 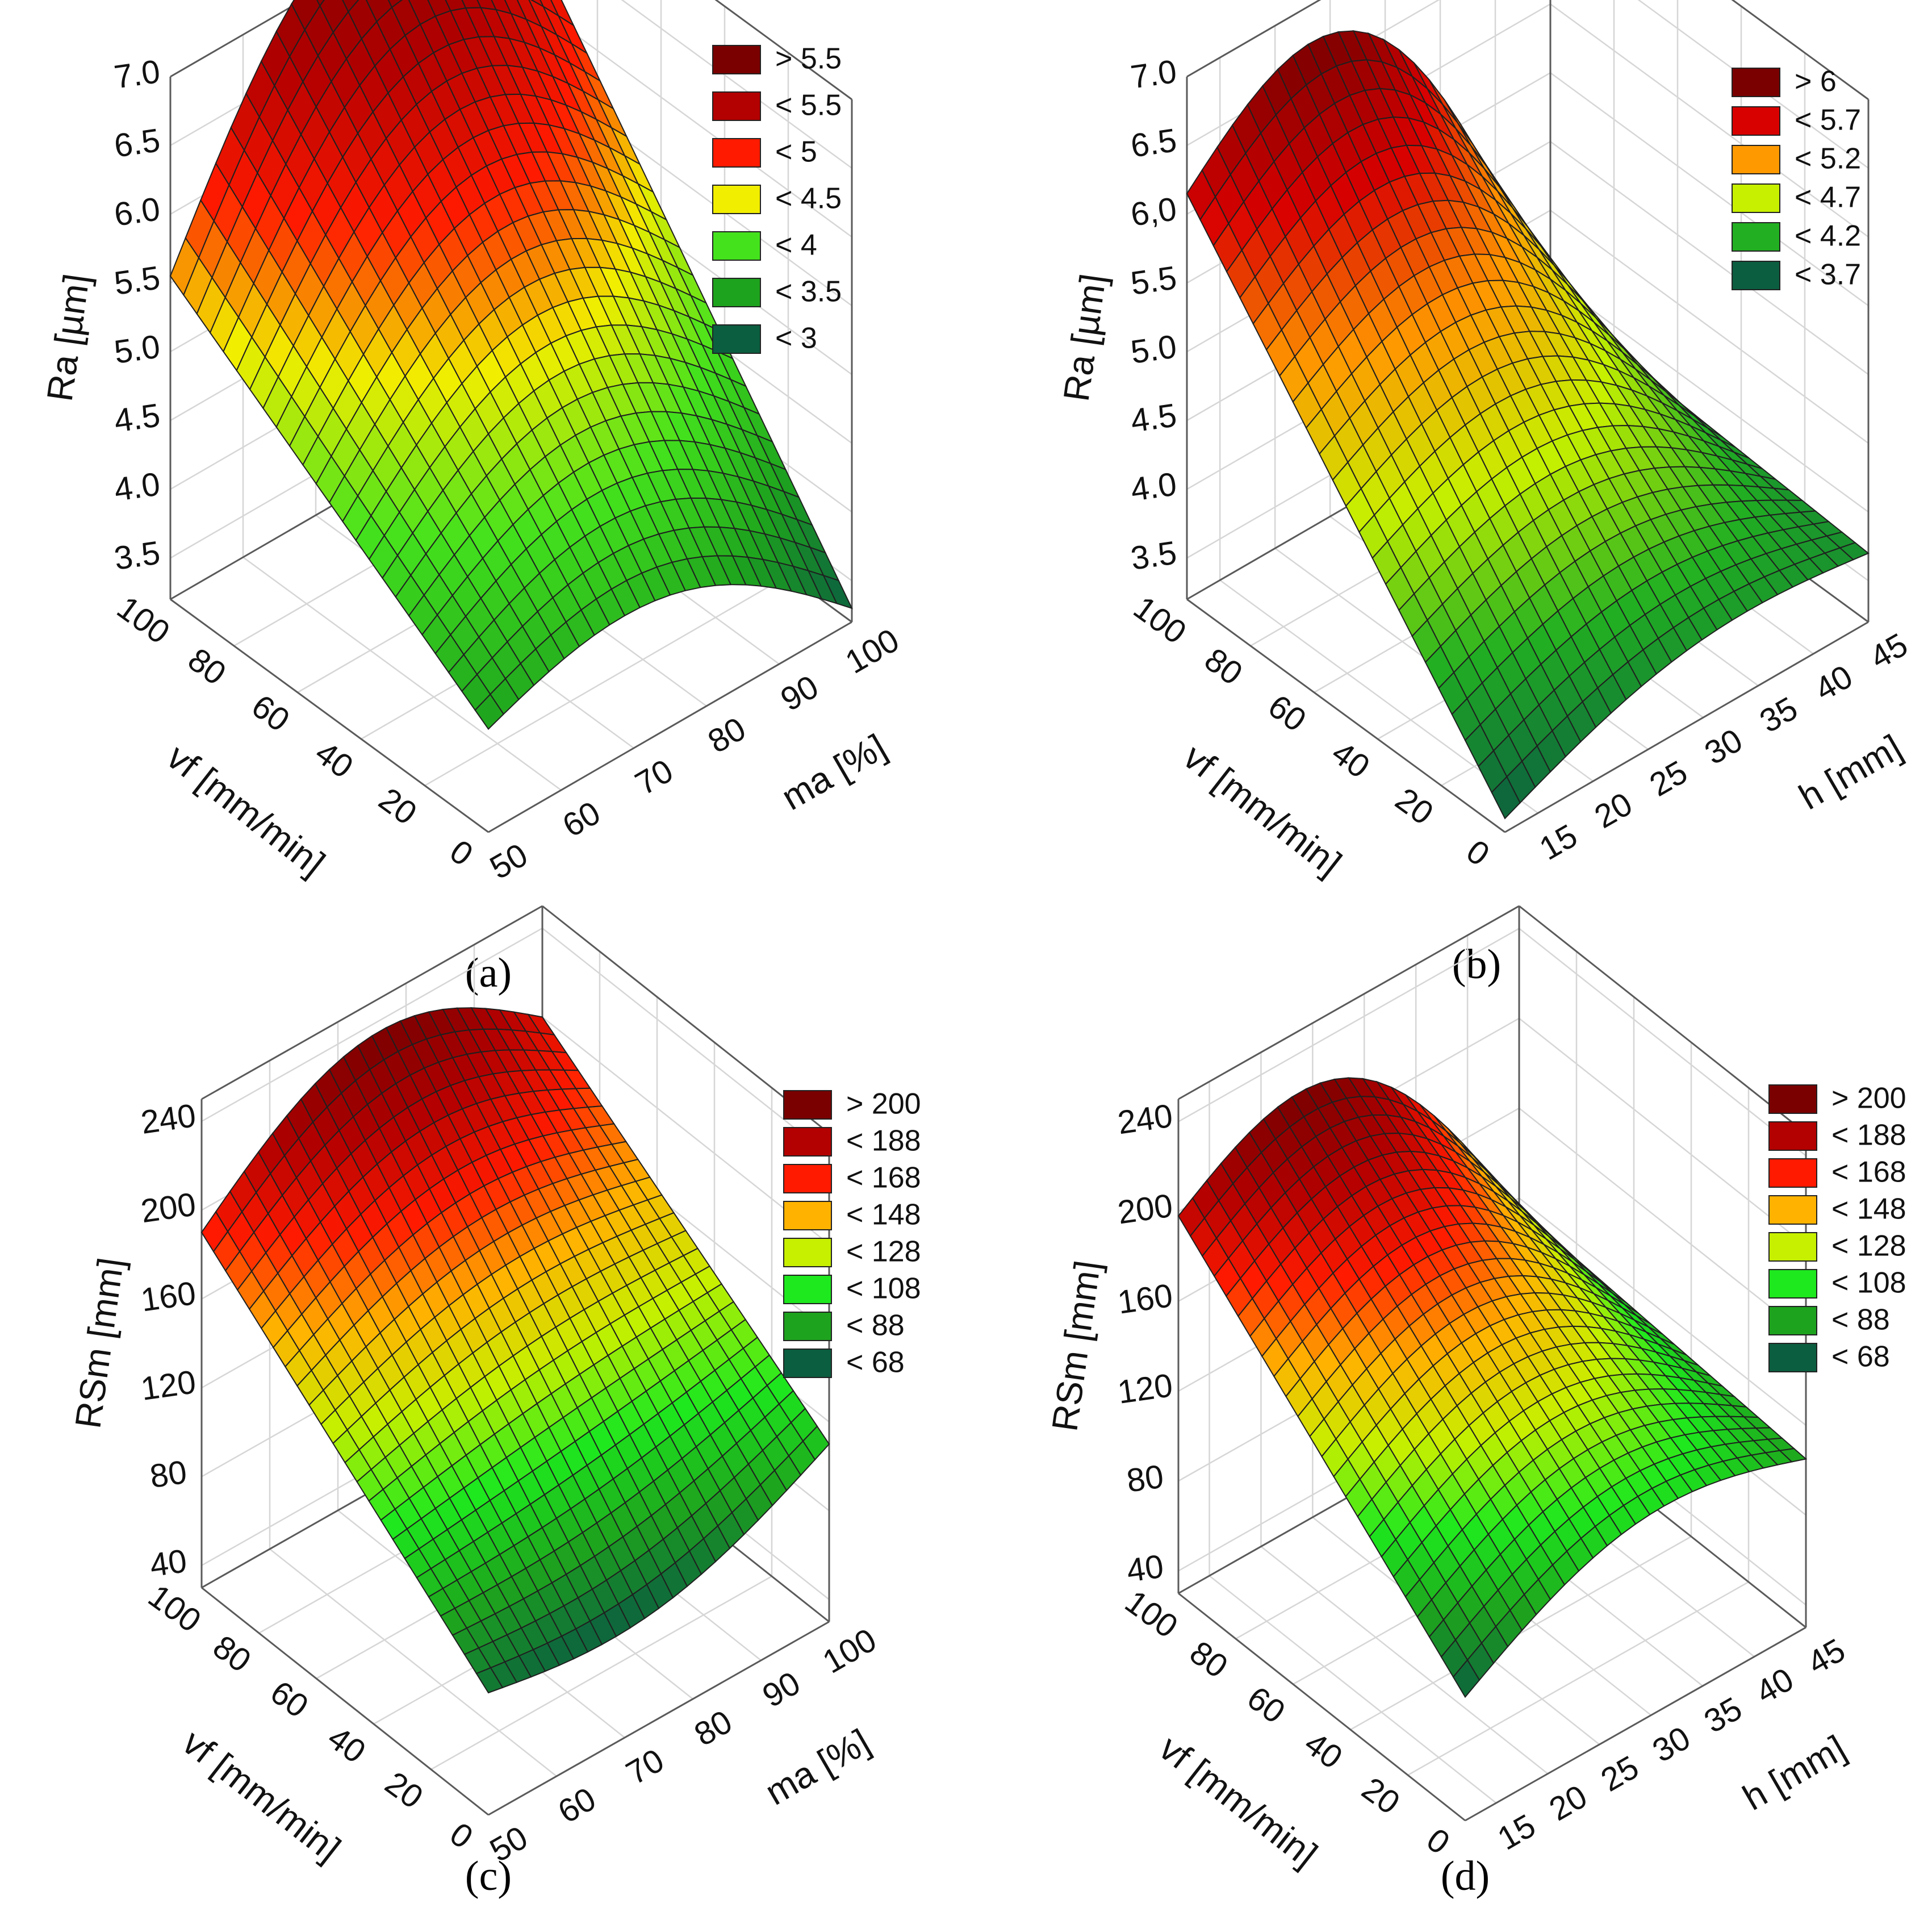 I want to click on legend-label: > 5.5, so click(x=808, y=59).